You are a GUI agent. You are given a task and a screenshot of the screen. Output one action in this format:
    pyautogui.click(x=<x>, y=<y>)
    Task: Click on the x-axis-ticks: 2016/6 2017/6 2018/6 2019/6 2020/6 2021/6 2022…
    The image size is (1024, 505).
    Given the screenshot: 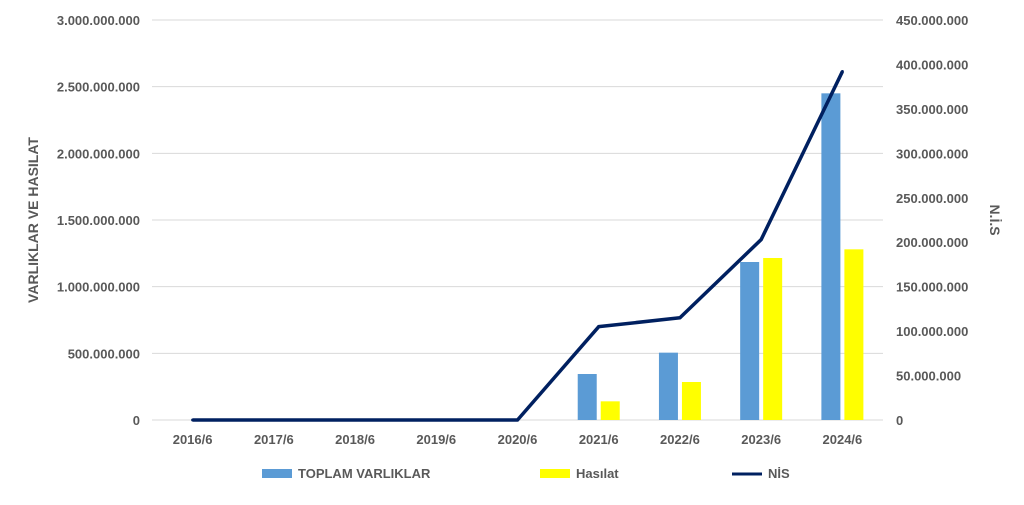 What is the action you would take?
    pyautogui.click(x=518, y=439)
    